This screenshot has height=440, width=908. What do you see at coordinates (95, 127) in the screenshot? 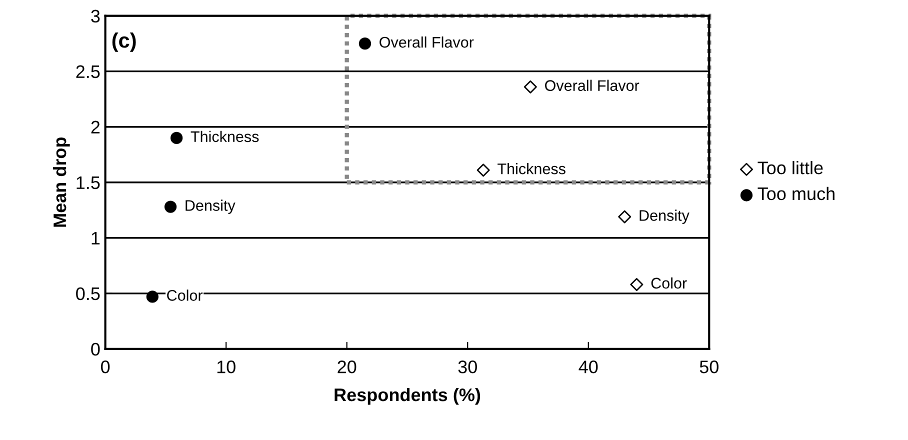
I see `y-tick-label: 2` at bounding box center [95, 127].